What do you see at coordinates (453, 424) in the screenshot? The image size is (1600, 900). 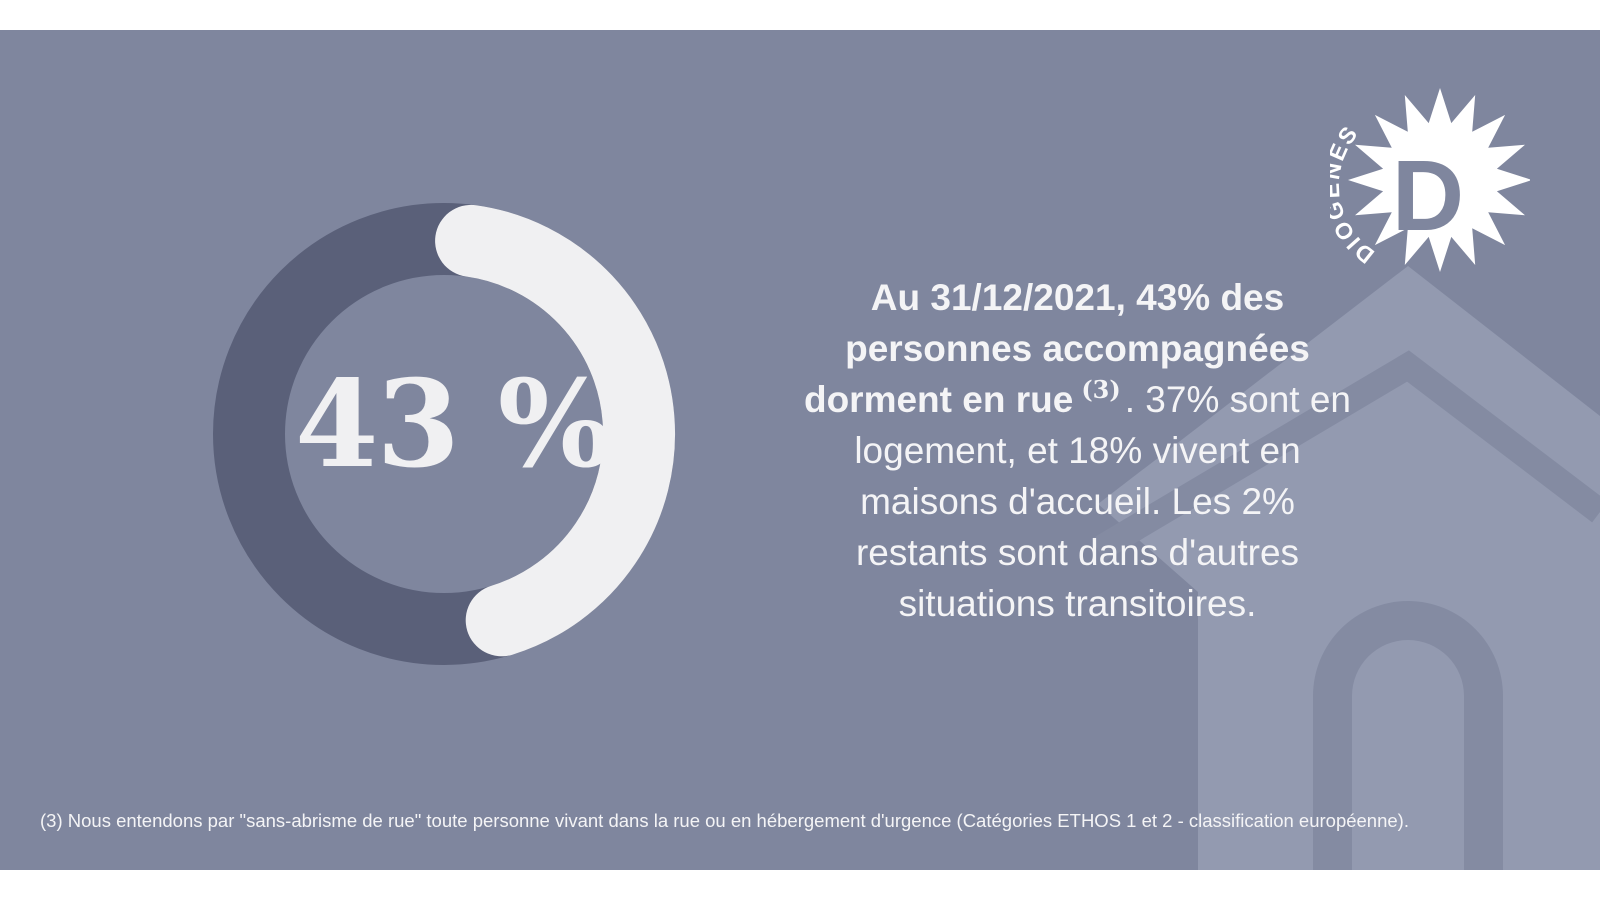 I see `center-percentage: 43 %` at bounding box center [453, 424].